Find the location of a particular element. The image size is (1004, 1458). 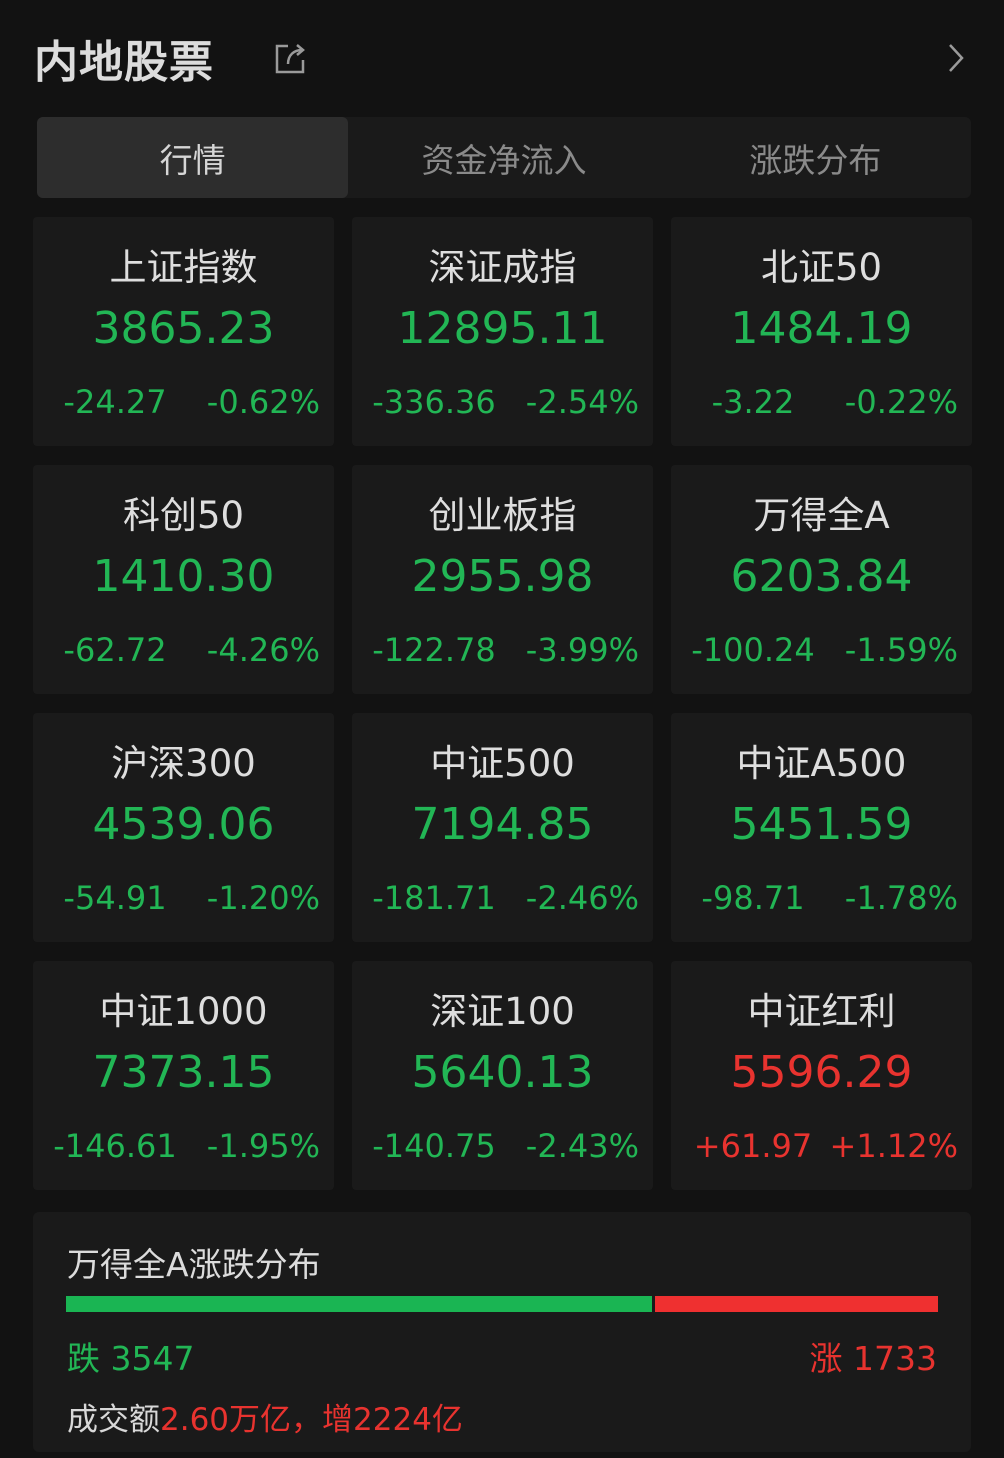

chevron-right-icon is located at coordinates (955, 58).